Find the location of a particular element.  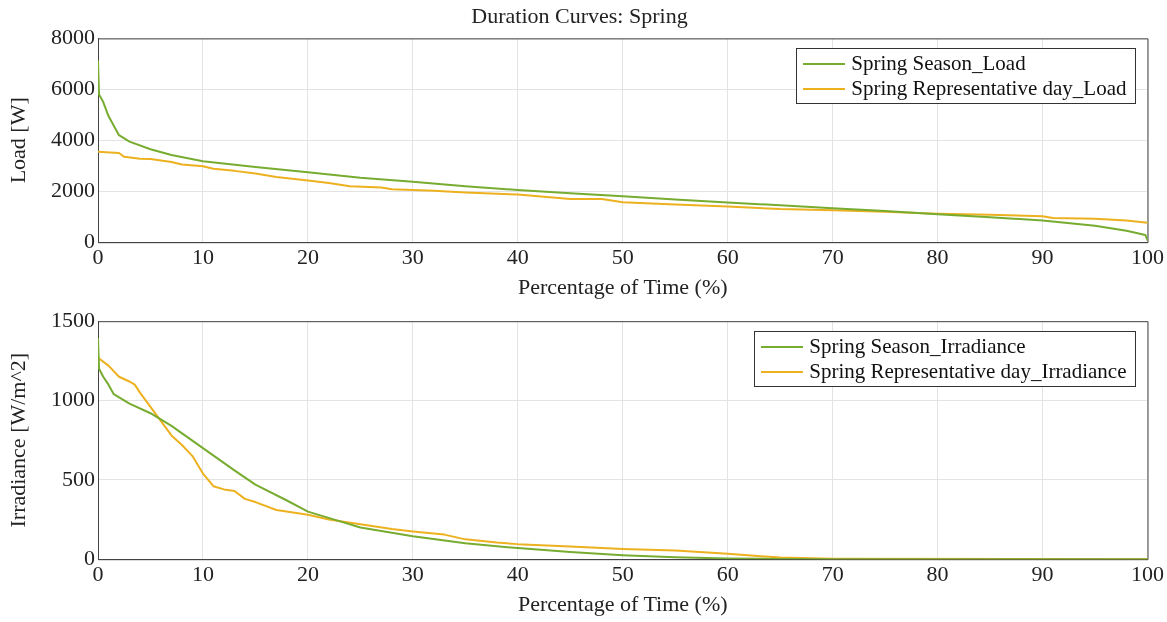

legend-label: Spring Representative day_Load is located at coordinates (989, 89).